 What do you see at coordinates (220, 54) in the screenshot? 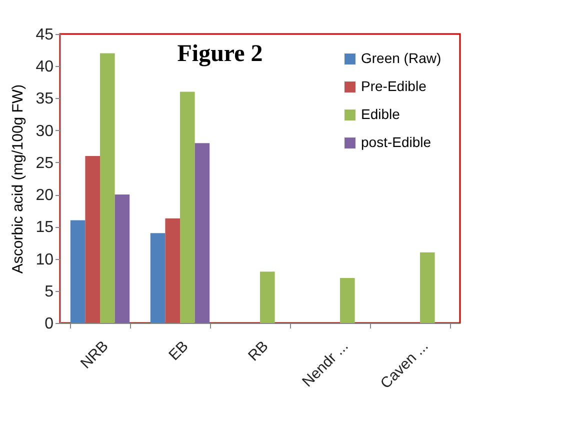
I see `chart-title: Figure 2` at bounding box center [220, 54].